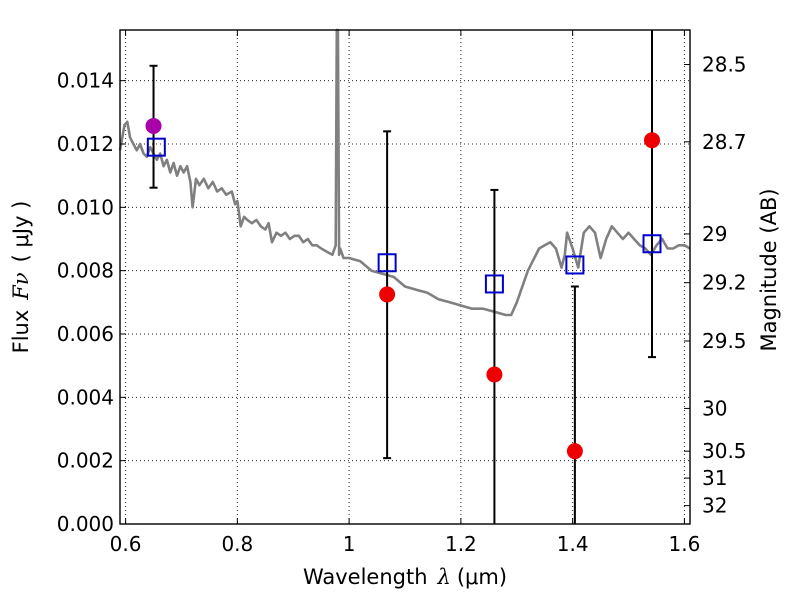  Describe the element at coordinates (85, 524) in the screenshot. I see `y-tick-label: 0.000` at that location.